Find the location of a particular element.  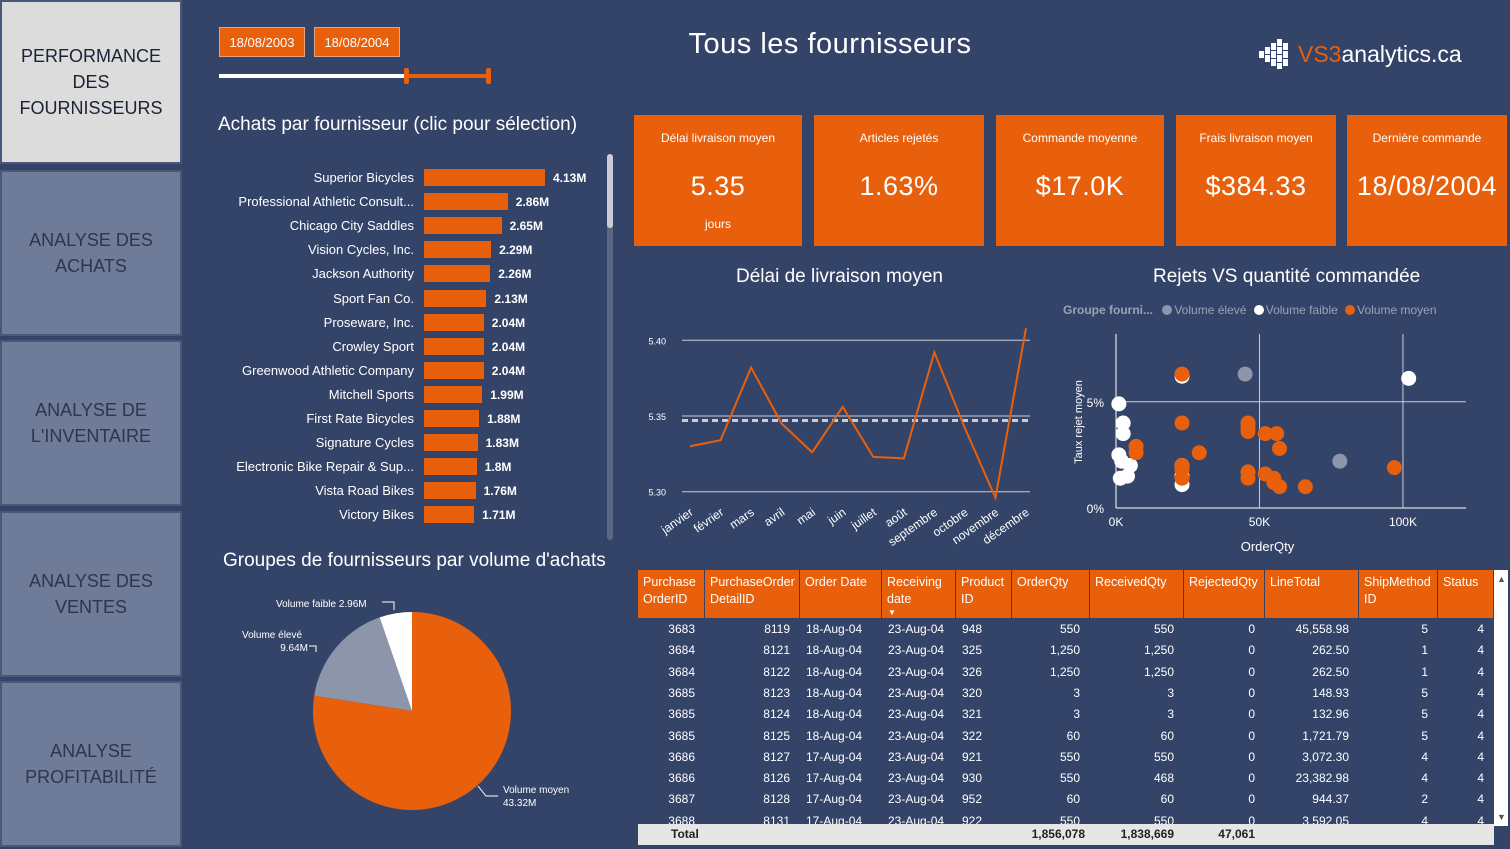

column-header: LineTotal is located at coordinates (1312, 594).